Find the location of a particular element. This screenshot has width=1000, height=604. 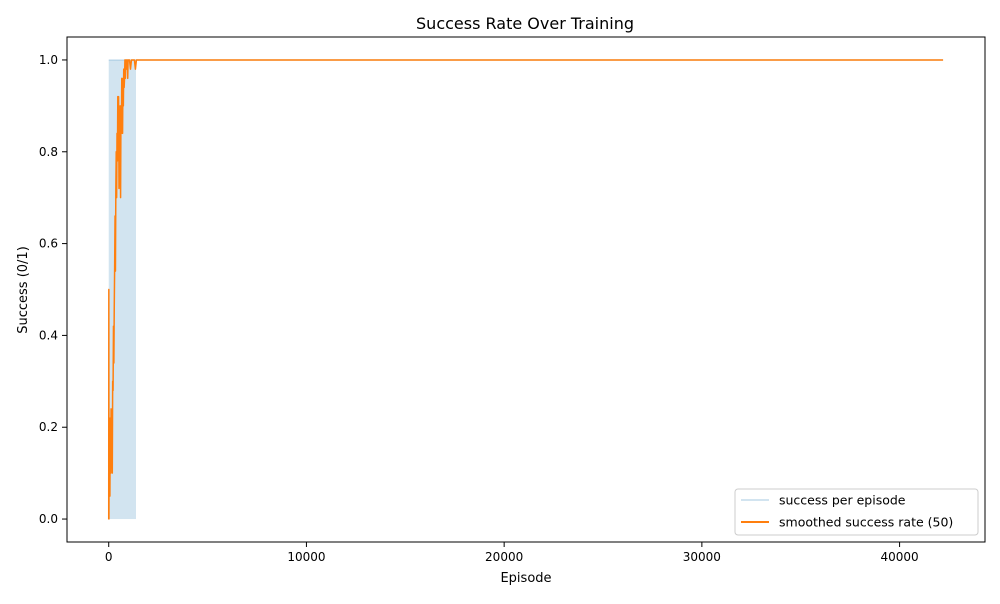

y-axis-label: Success (0/1) is located at coordinates (23, 290).